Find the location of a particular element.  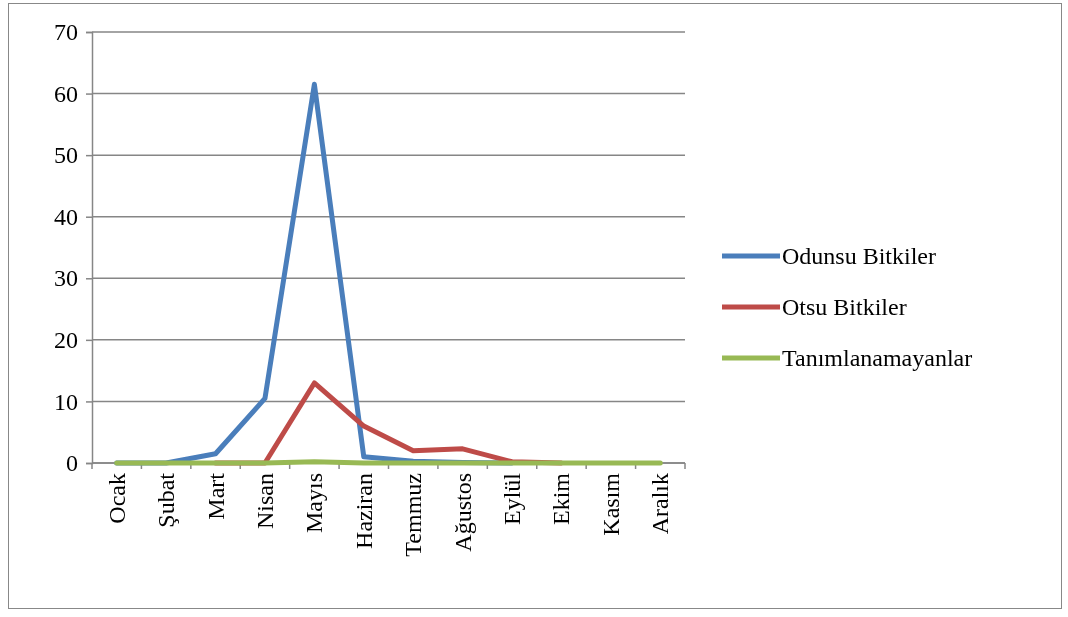

y-tick-label: 50 is located at coordinates (66, 155).